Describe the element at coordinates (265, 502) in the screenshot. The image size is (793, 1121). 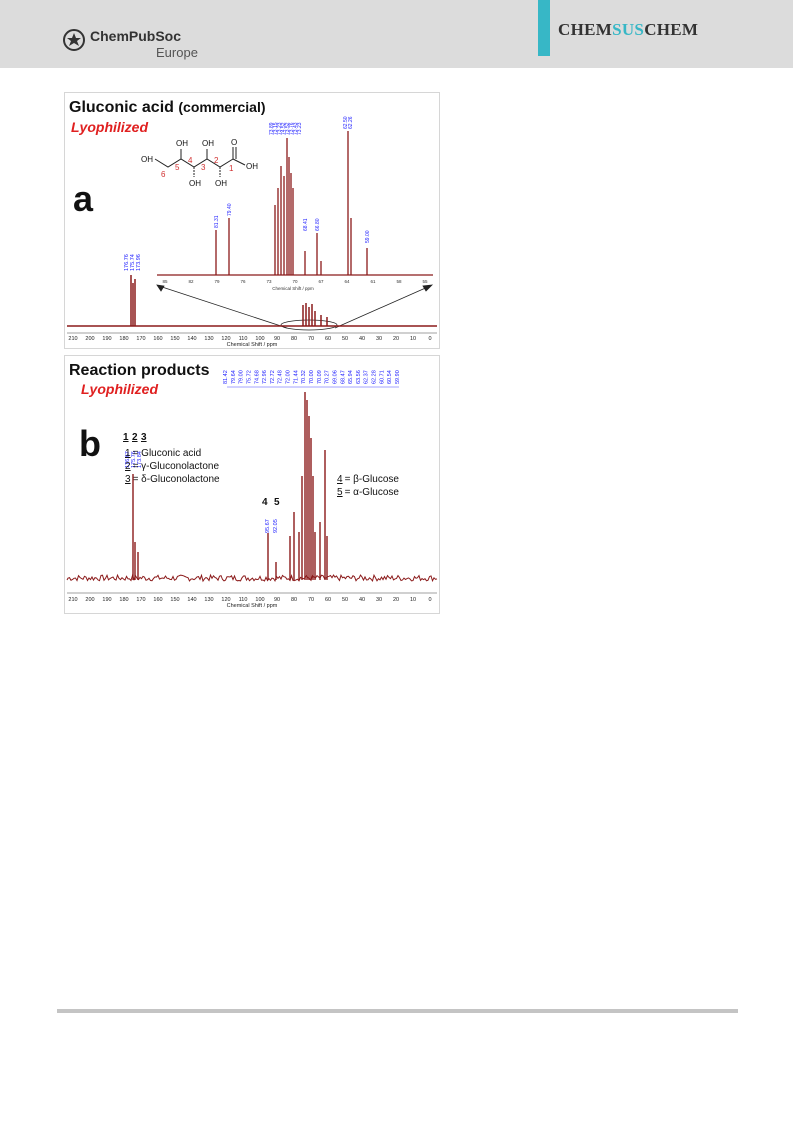
I see `peak-number: 4` at that location.